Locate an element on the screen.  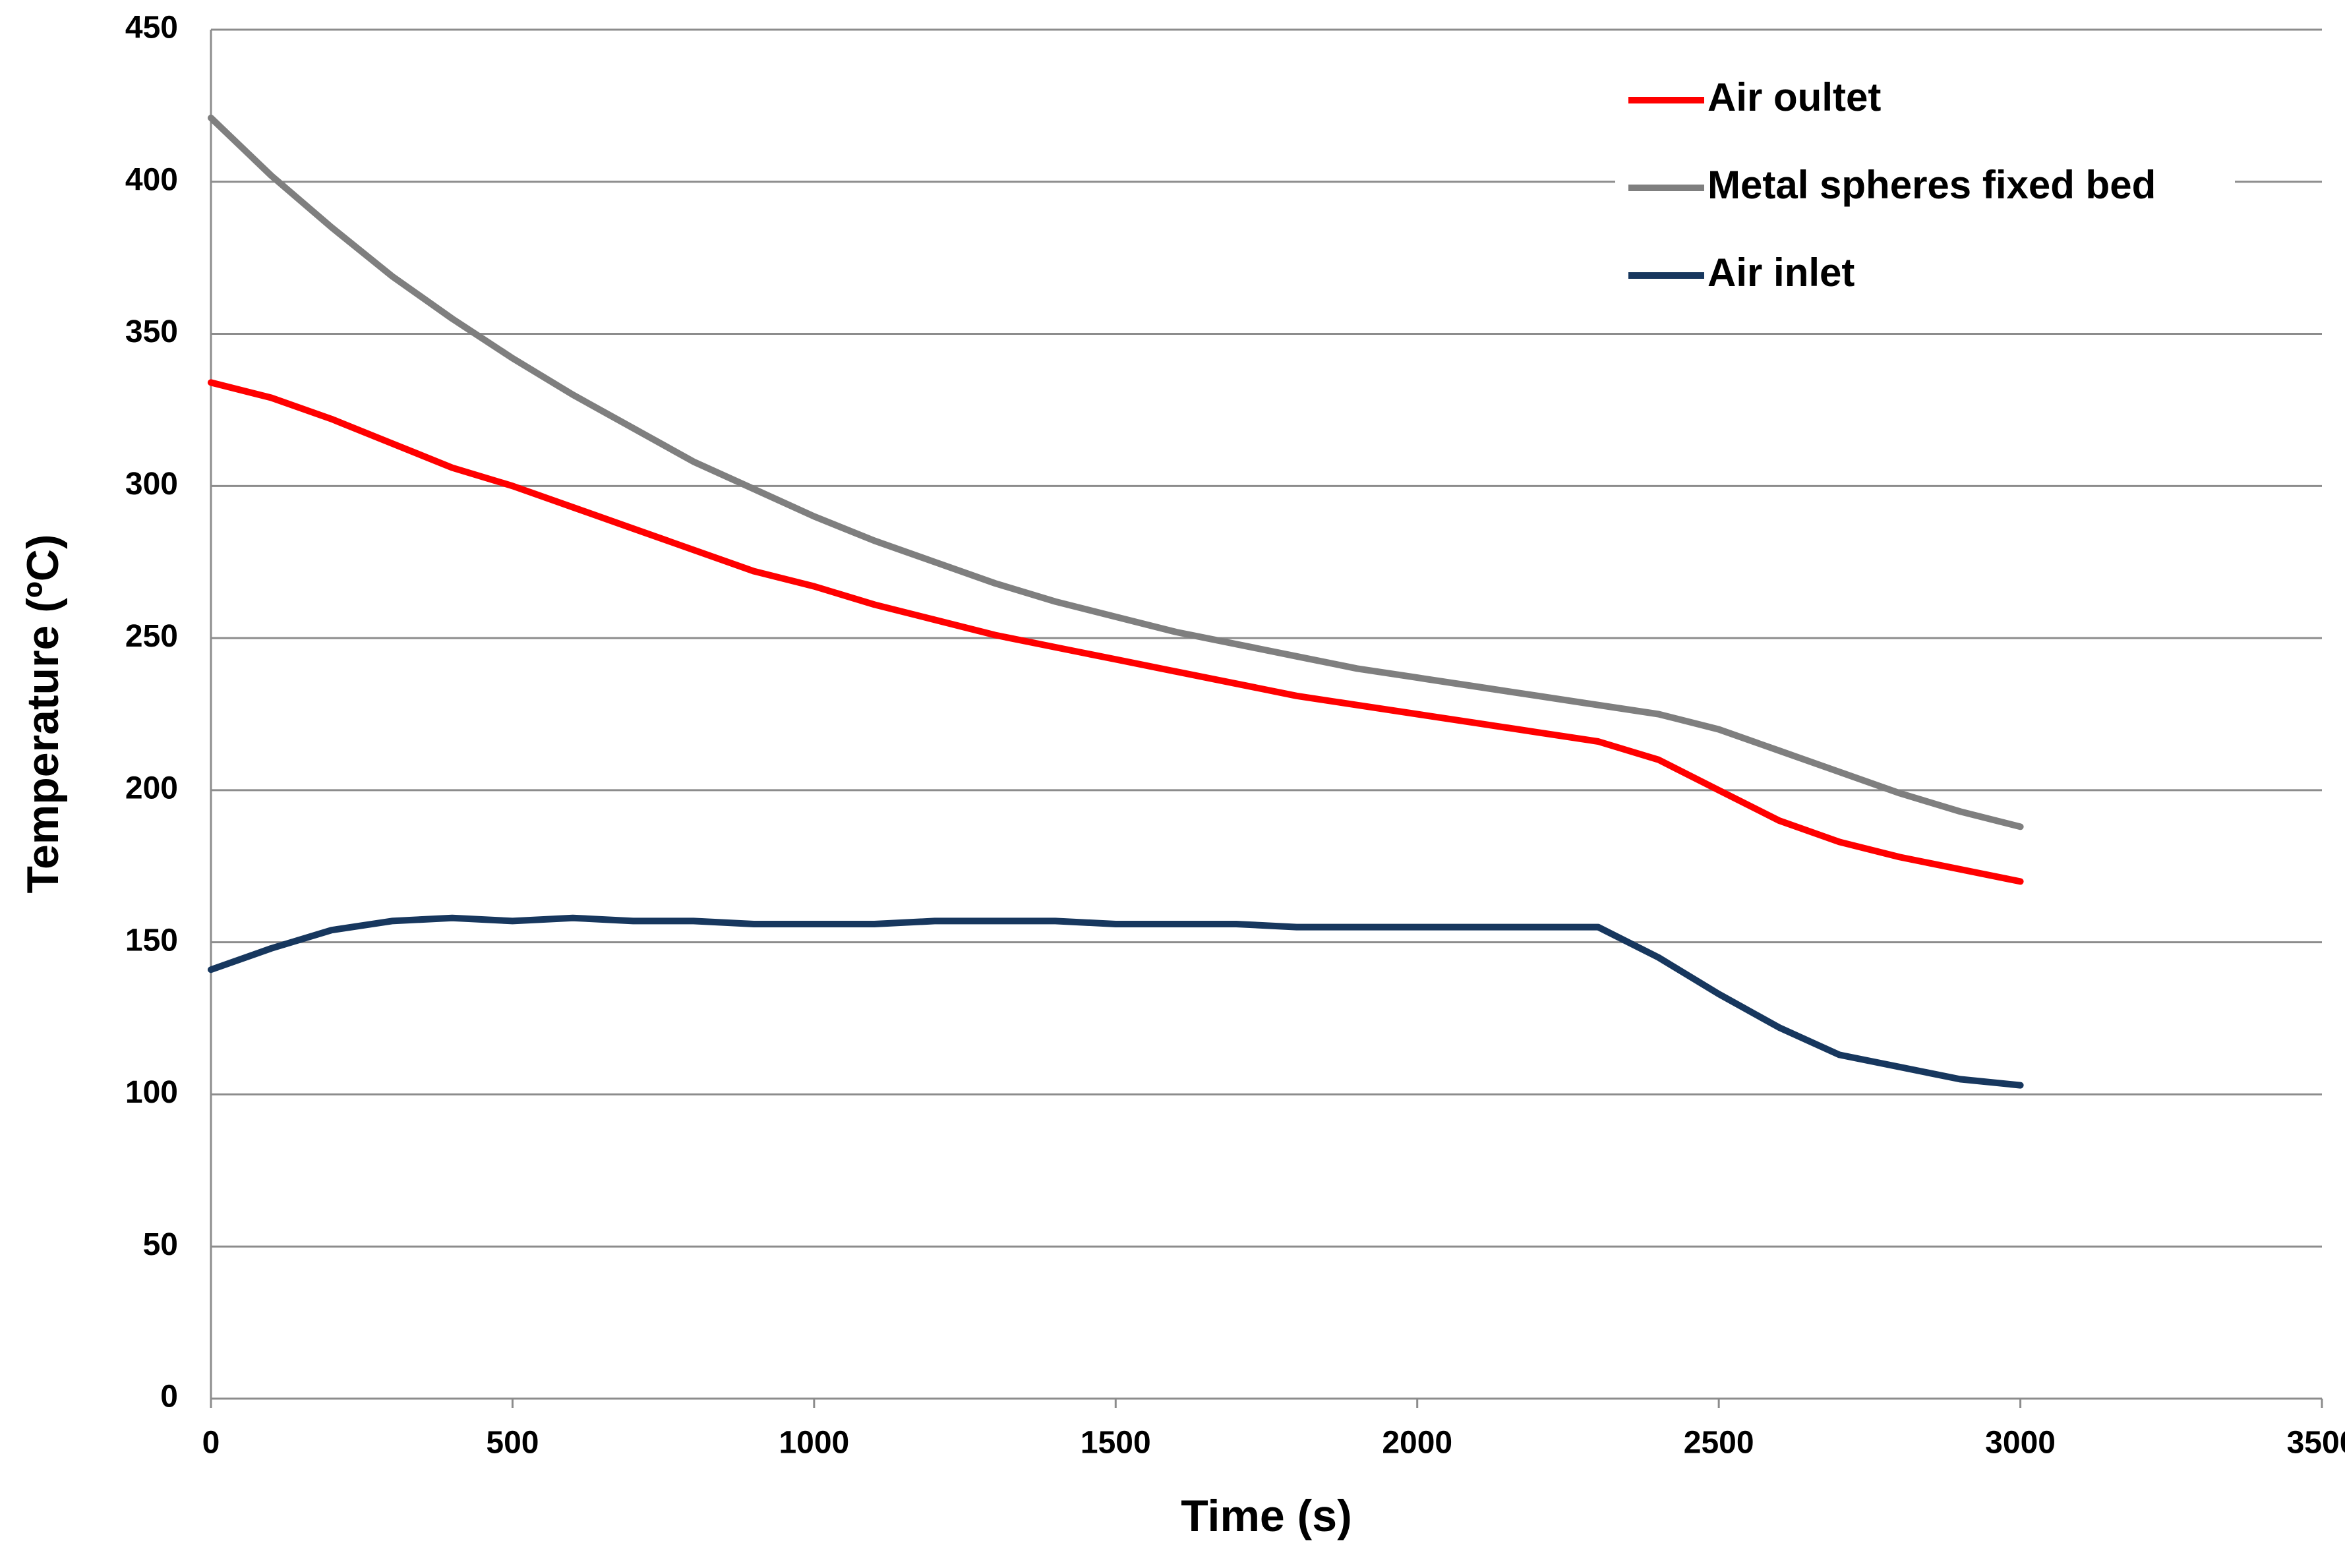
y-tick-label: 250 is located at coordinates (151, 636).